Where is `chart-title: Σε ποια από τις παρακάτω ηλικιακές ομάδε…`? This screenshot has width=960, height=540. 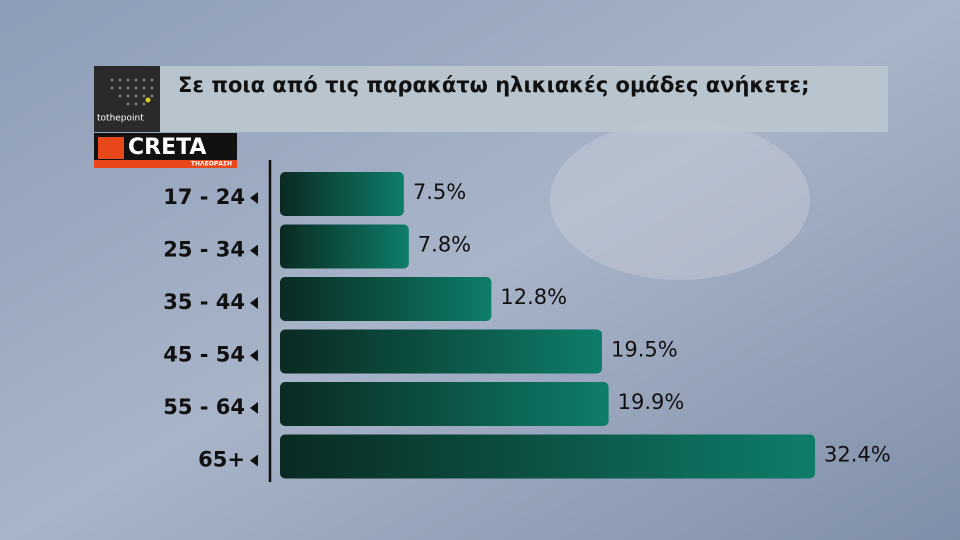 chart-title: Σε ποια από τις παρακάτω ηλικιακές ομάδε… is located at coordinates (494, 85).